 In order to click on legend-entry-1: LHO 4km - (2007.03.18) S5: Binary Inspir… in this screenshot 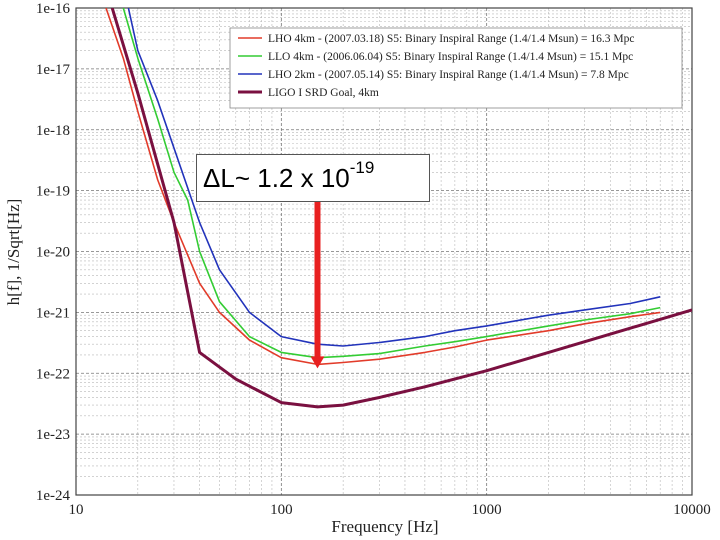, I will do `click(451, 39)`.